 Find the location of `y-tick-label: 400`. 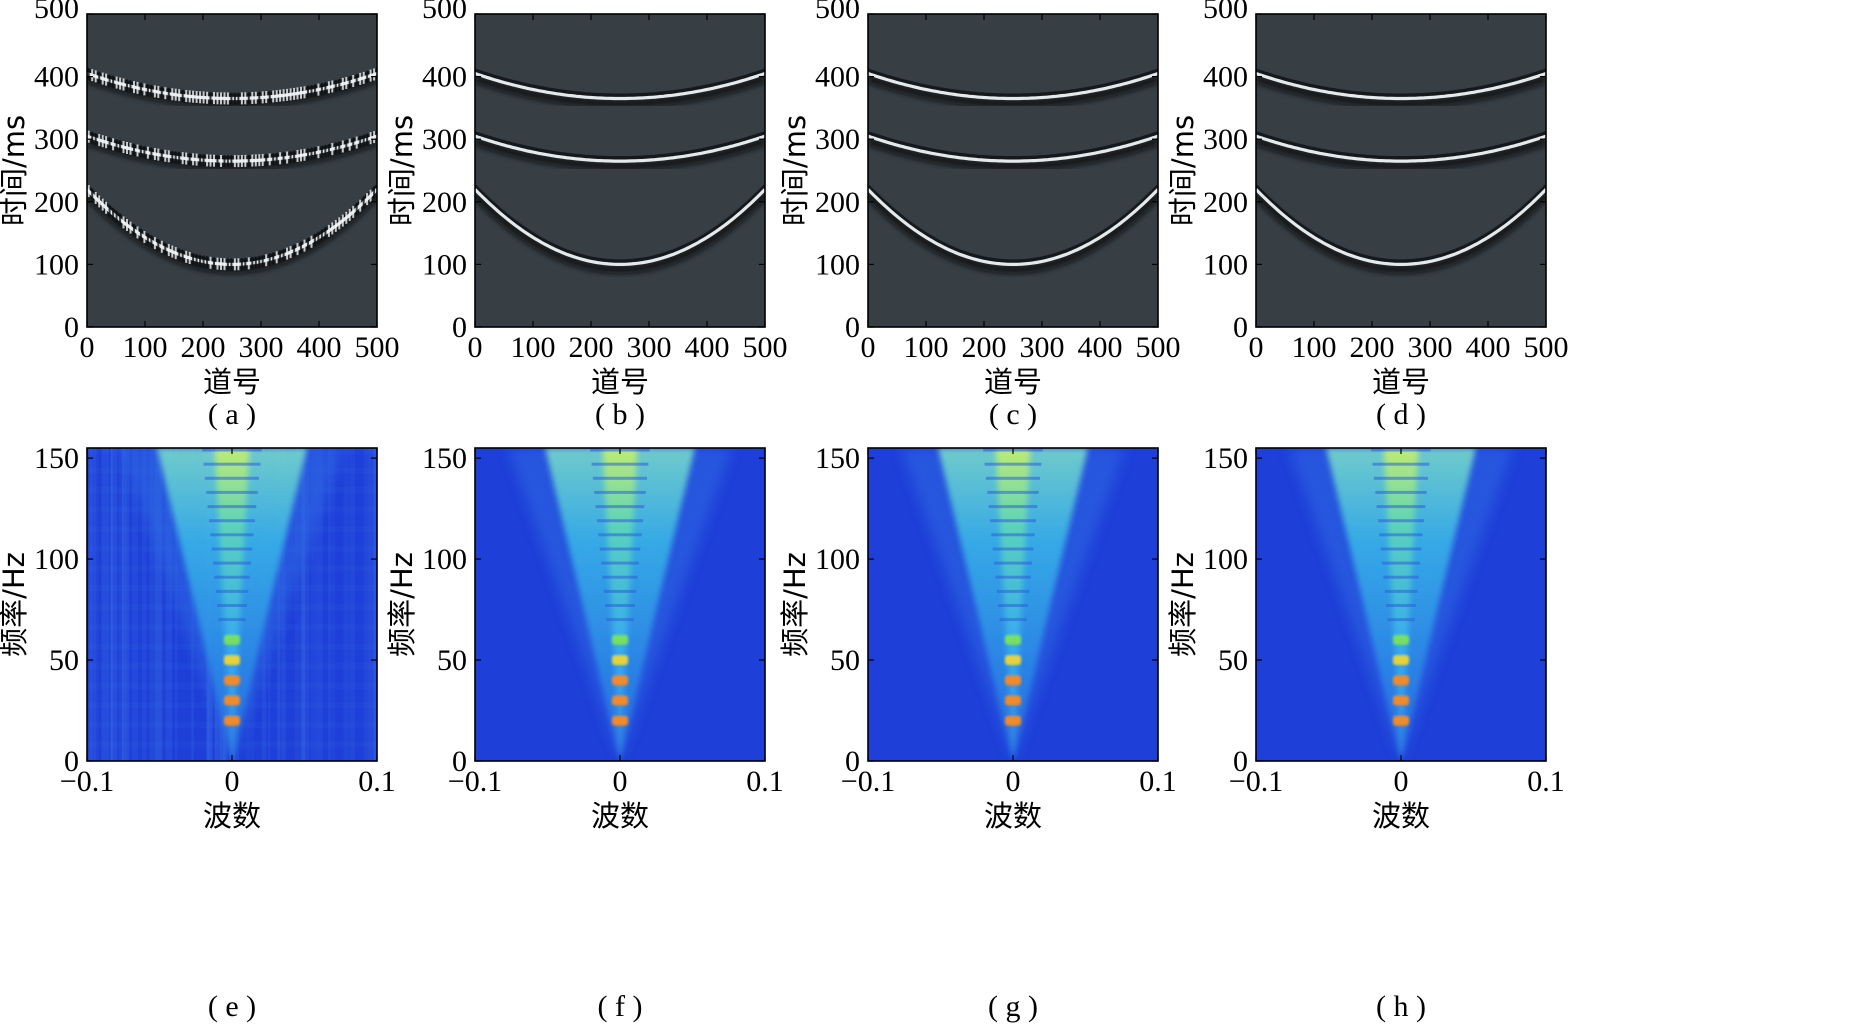

y-tick-label: 400 is located at coordinates (56, 77).